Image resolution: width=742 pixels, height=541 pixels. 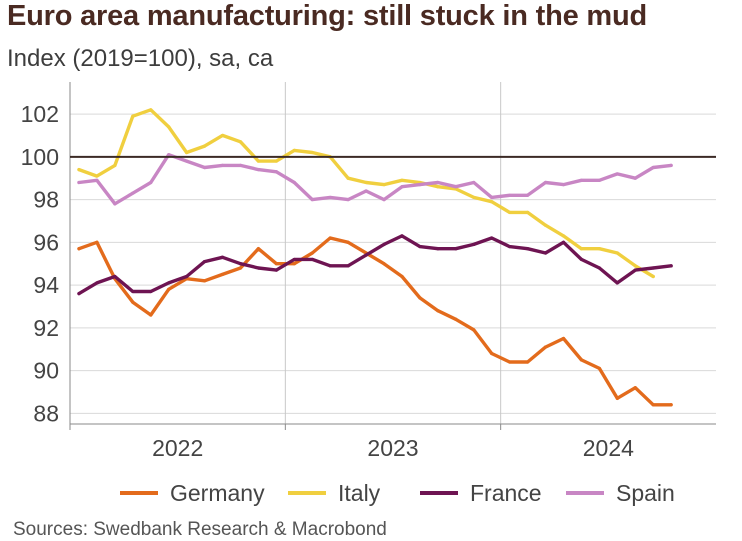 What do you see at coordinates (375, 179) in the screenshot?
I see `series-line-spain` at bounding box center [375, 179].